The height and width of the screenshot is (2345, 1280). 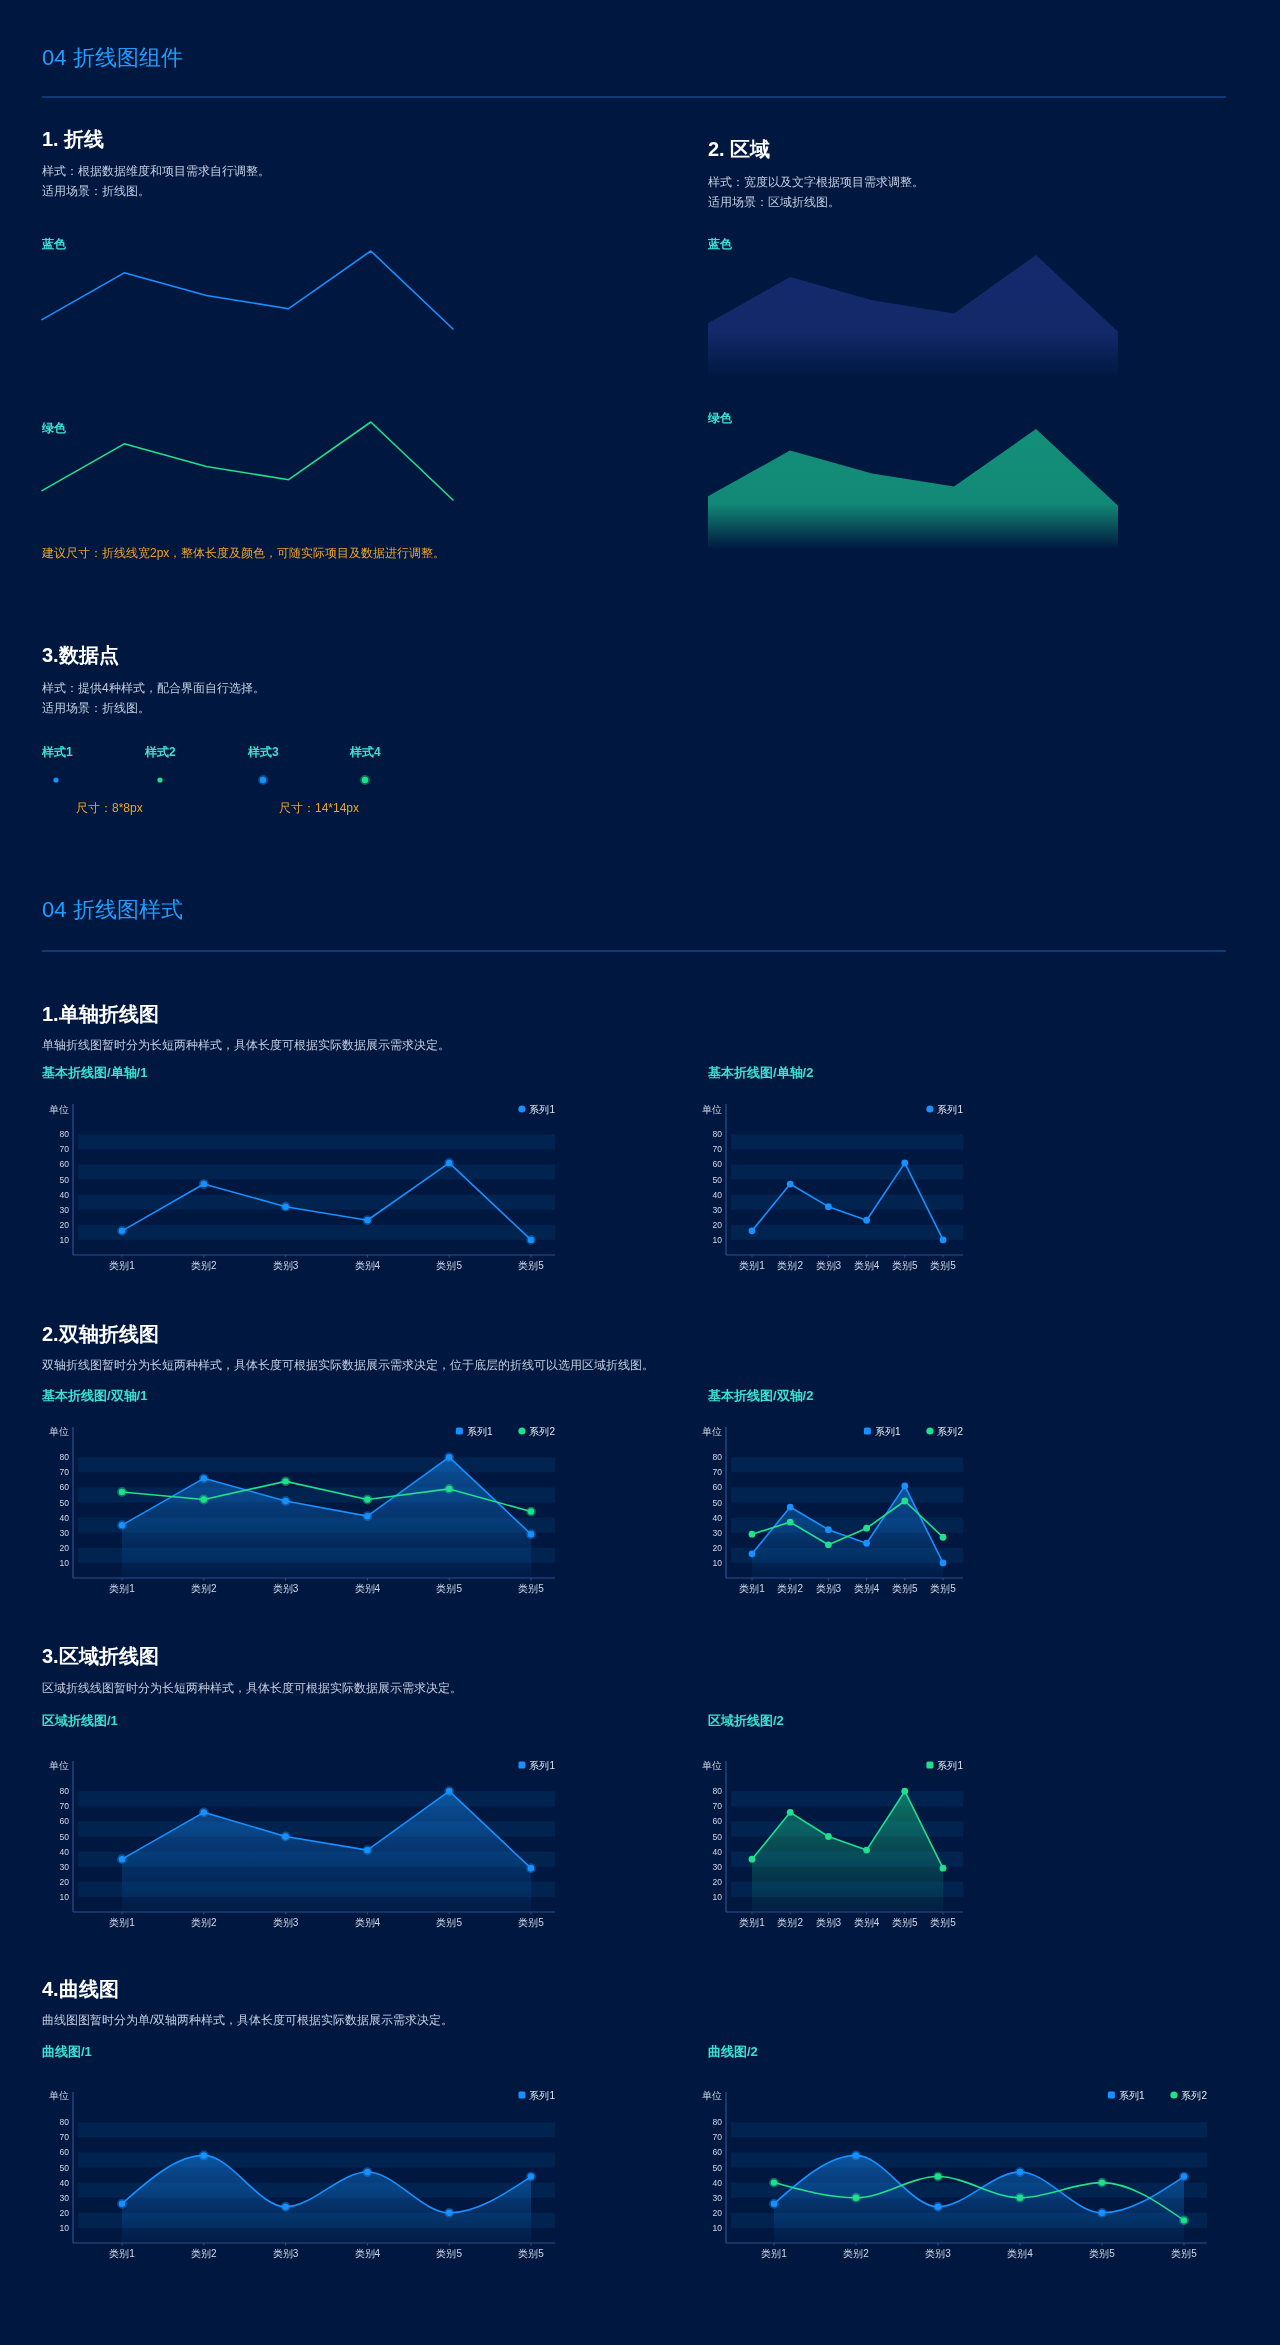 What do you see at coordinates (246, 1045) in the screenshot?
I see `annotation: 单轴折线图暂时分为长短两种样式，具体长度可根据实际数据展示需求决定。` at bounding box center [246, 1045].